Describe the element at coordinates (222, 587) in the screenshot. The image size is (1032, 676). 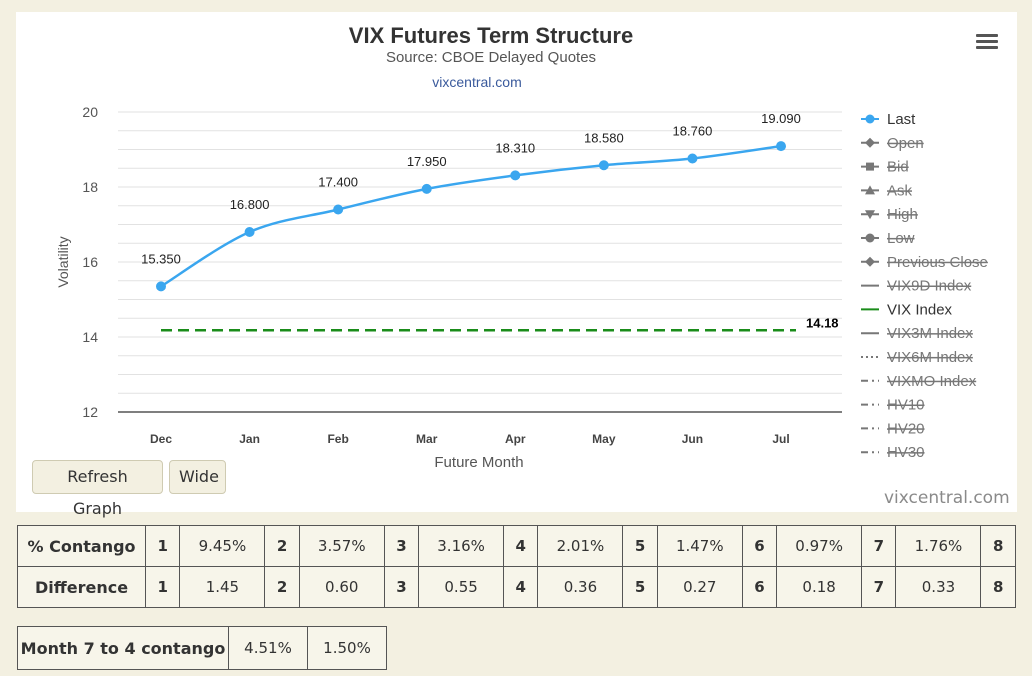
I see `table-cell: 1.45` at that location.